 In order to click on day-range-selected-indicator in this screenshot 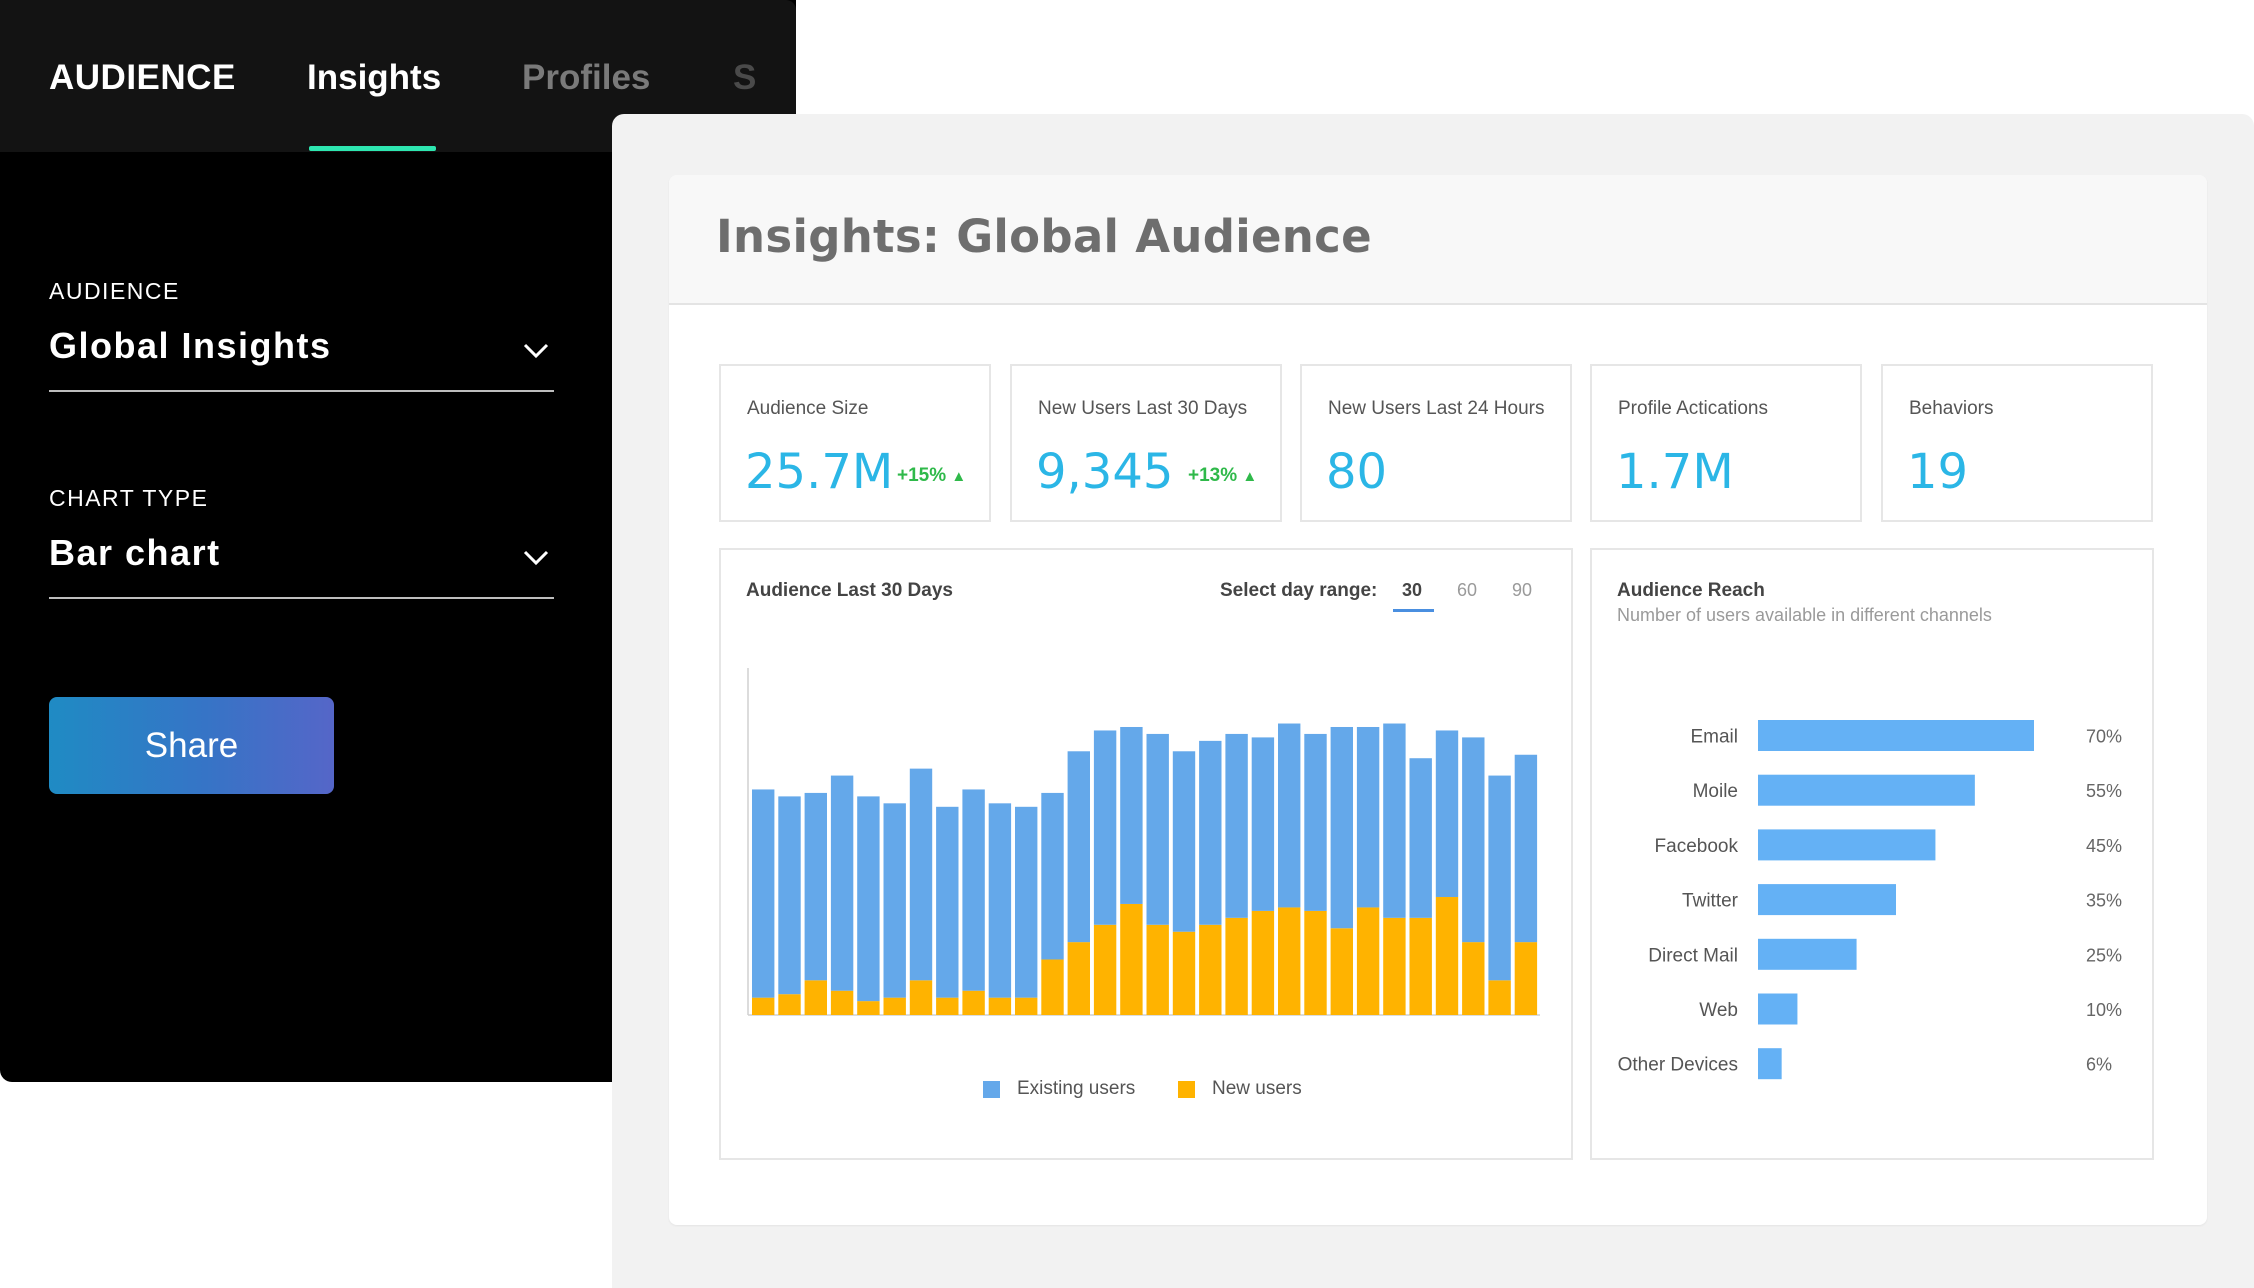, I will do `click(1413, 610)`.